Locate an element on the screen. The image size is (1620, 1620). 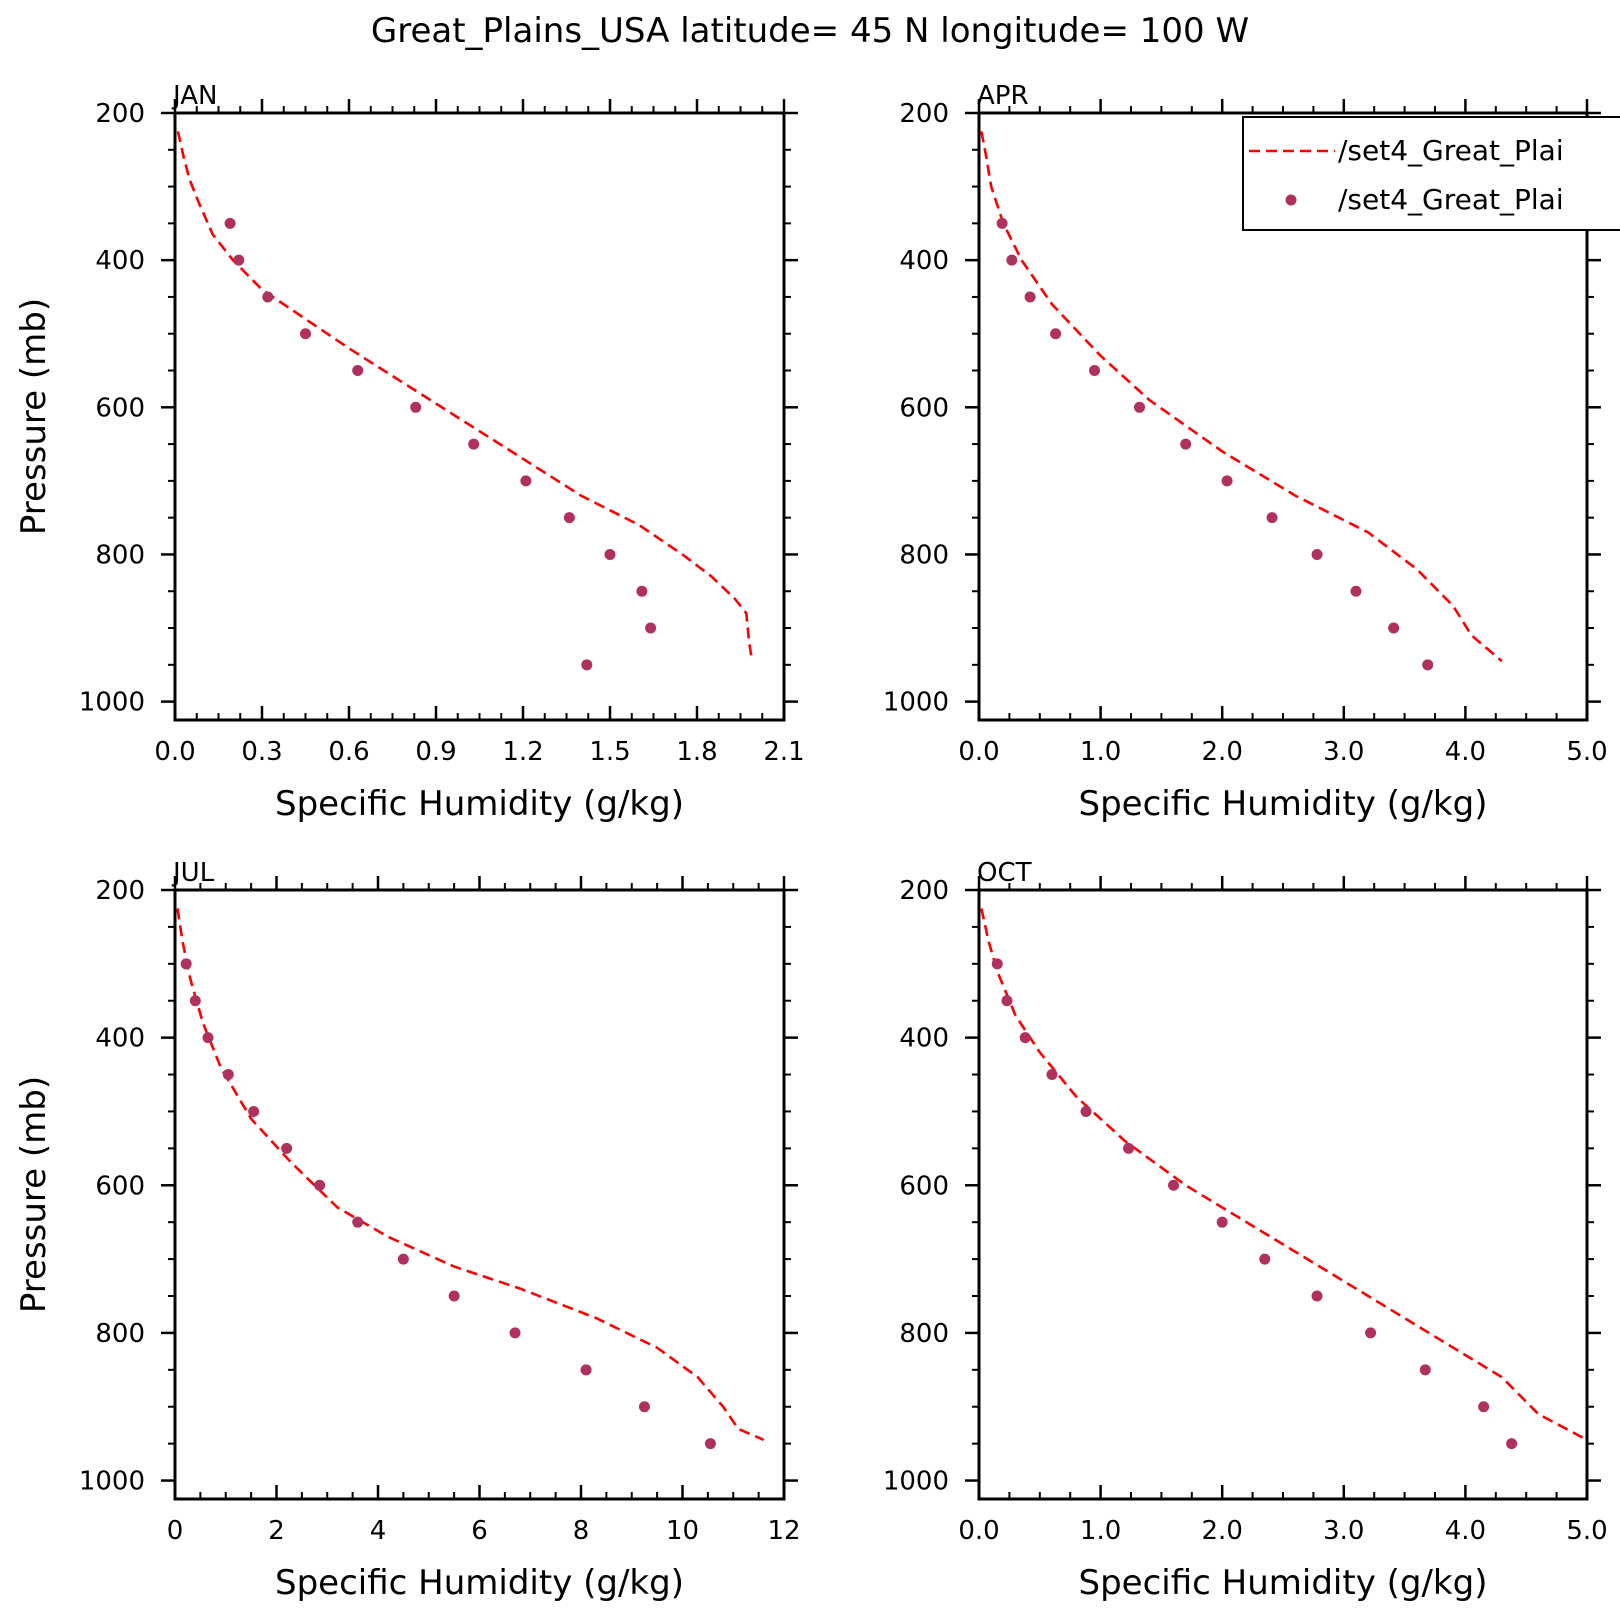
panel-title: OCT is located at coordinates (1004, 873).